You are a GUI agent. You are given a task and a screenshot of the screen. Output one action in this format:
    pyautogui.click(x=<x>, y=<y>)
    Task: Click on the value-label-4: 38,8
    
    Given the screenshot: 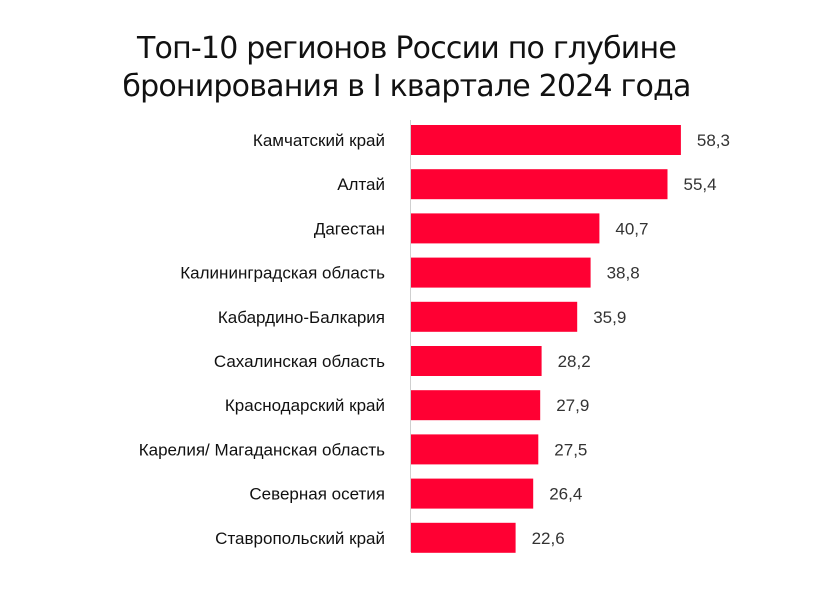 What is the action you would take?
    pyautogui.click(x=623, y=273)
    